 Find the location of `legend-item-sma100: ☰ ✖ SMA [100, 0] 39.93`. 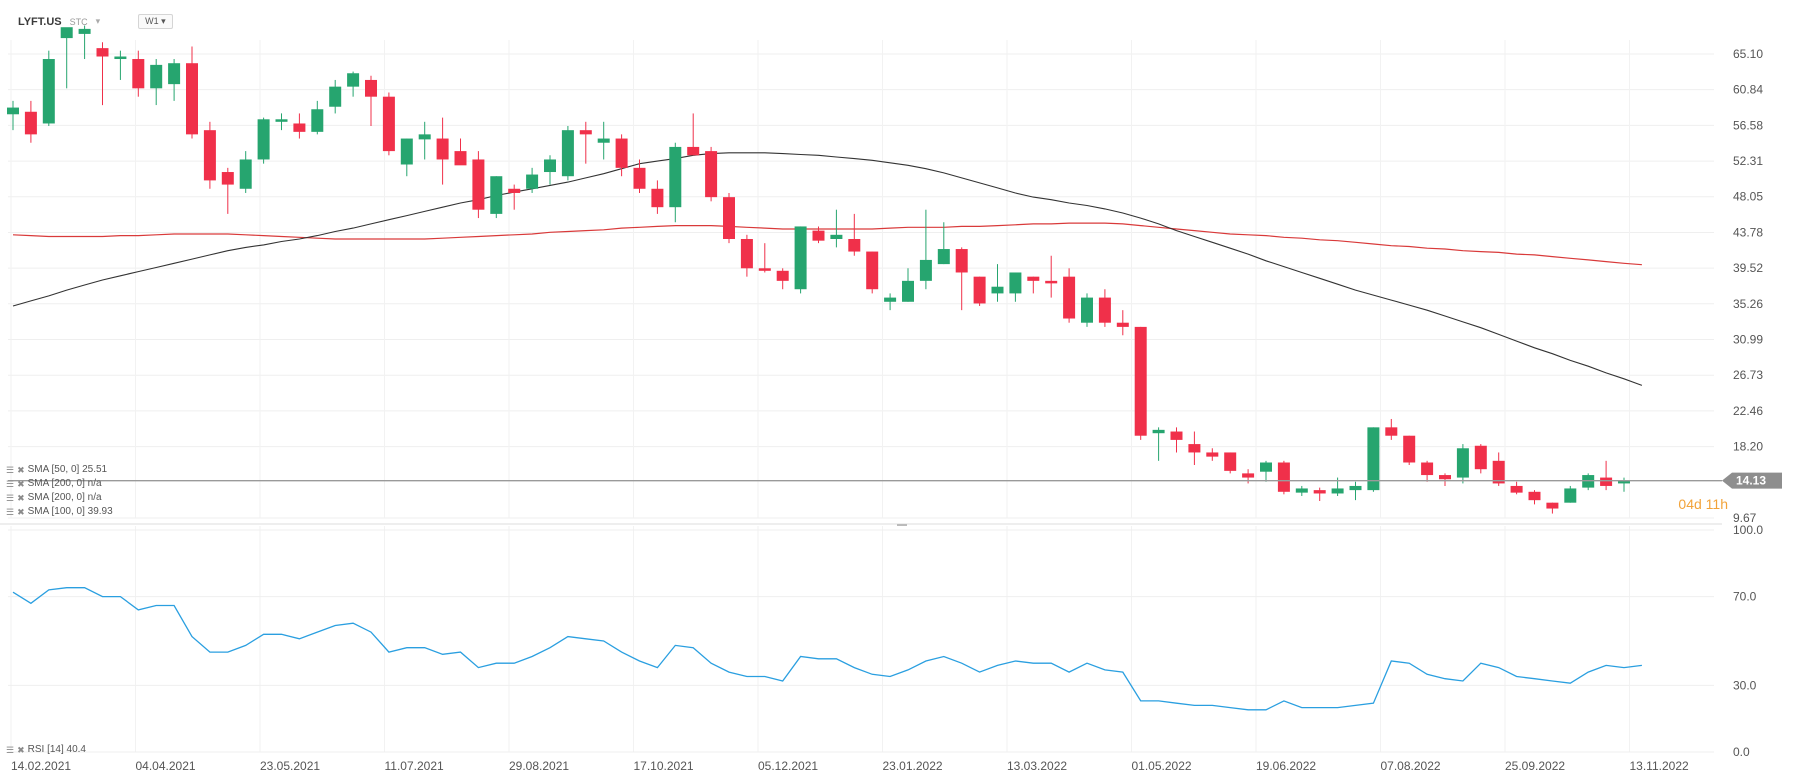

legend-item-sma100: ☰ ✖ SMA [100, 0] 39.93 is located at coordinates (59, 512).